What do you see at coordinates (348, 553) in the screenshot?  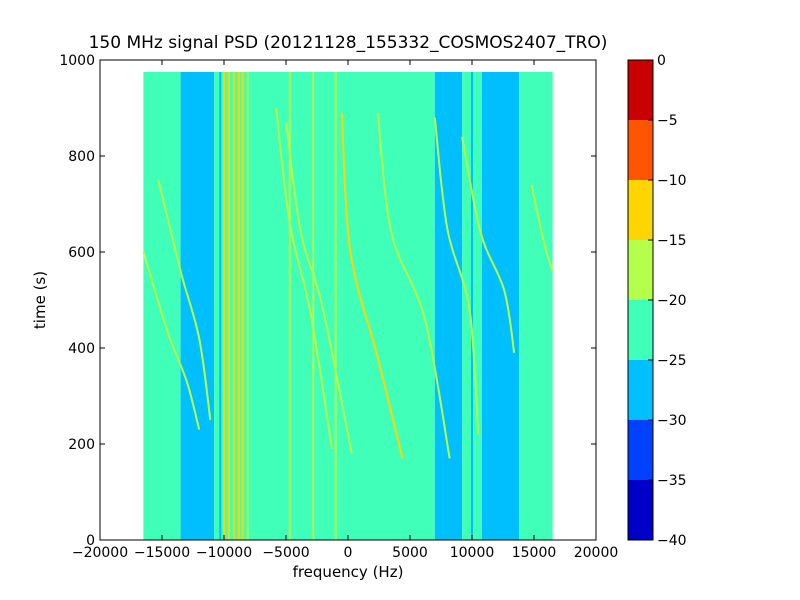 I see `x-tick-label: 0` at bounding box center [348, 553].